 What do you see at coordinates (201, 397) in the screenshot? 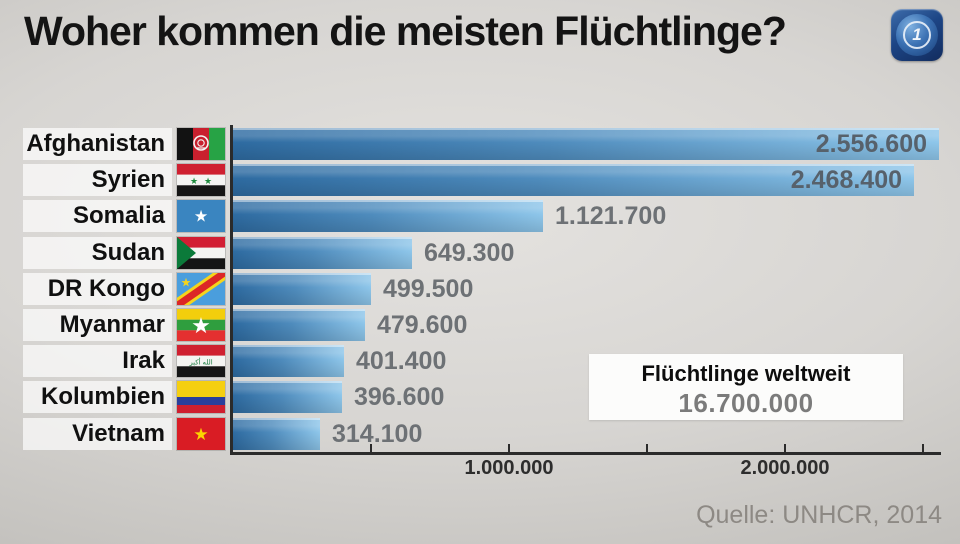
I see `flag-colombia-icon` at bounding box center [201, 397].